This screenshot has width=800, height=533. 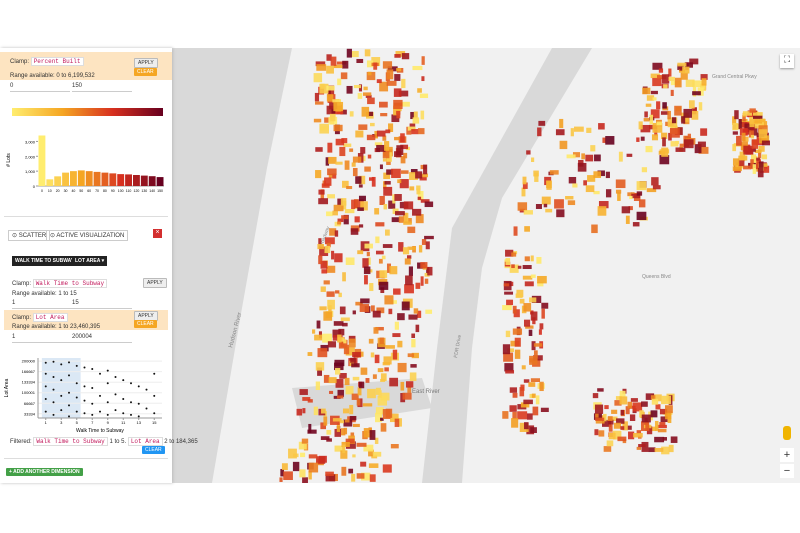 I want to click on tab: ⊙ ACTIVE VISUALIZATION, so click(x=87, y=235).